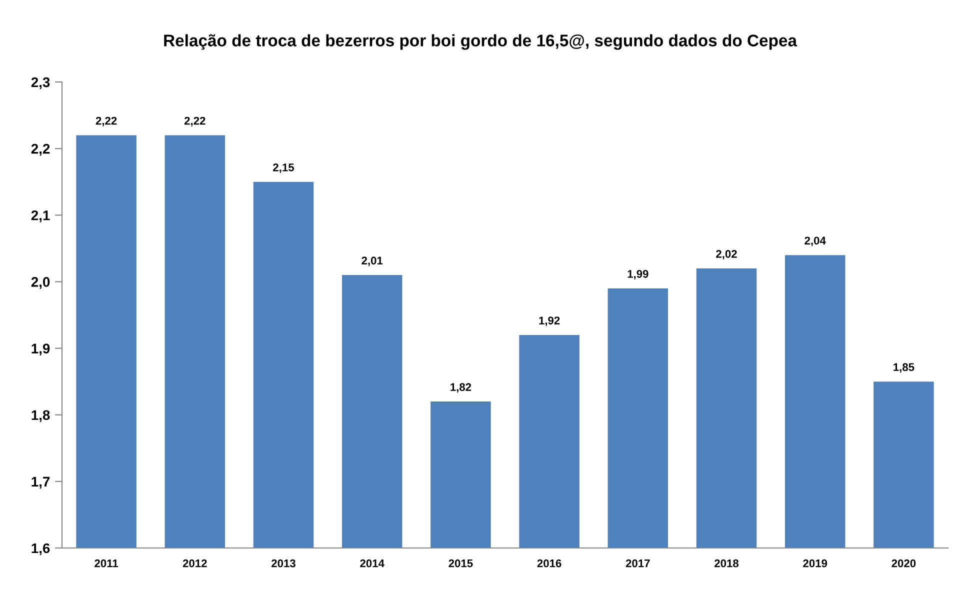  What do you see at coordinates (283, 168) in the screenshot?
I see `data-label: 2,15` at bounding box center [283, 168].